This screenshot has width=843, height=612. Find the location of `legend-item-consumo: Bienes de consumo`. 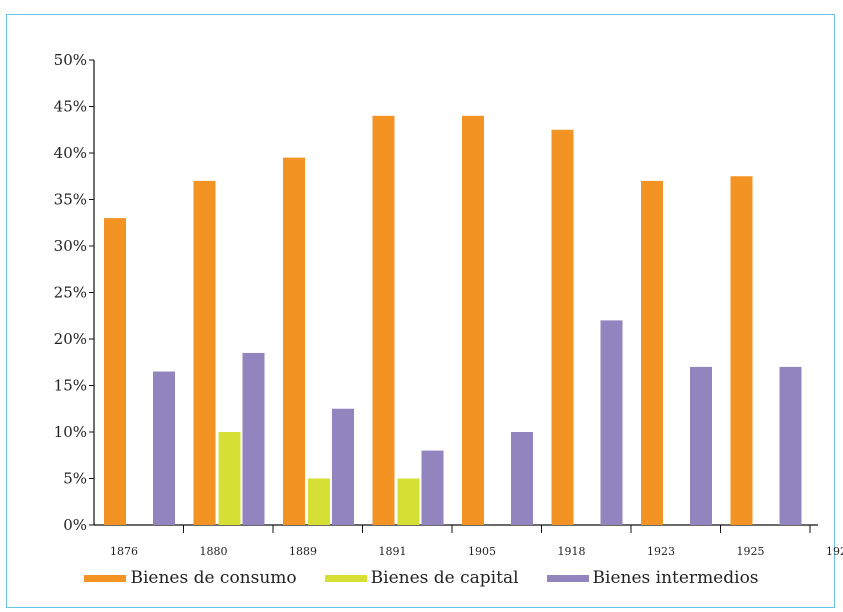

legend-item-consumo: Bienes de consumo is located at coordinates (190, 578).